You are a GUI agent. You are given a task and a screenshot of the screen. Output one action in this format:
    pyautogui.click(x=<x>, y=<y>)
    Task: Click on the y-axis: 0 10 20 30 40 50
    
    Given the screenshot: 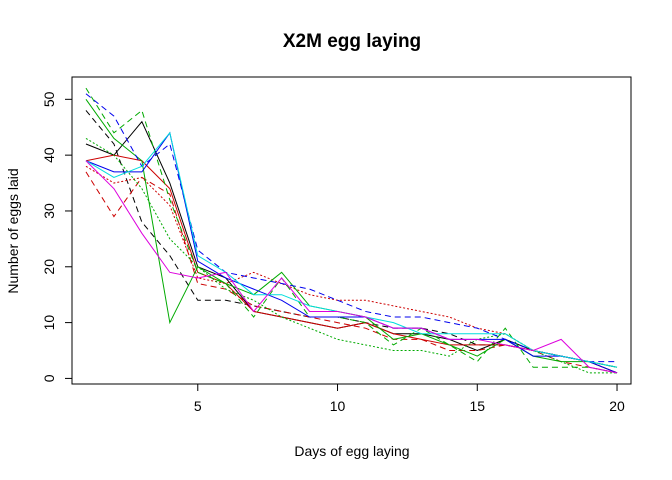 What is the action you would take?
    pyautogui.click(x=57, y=236)
    